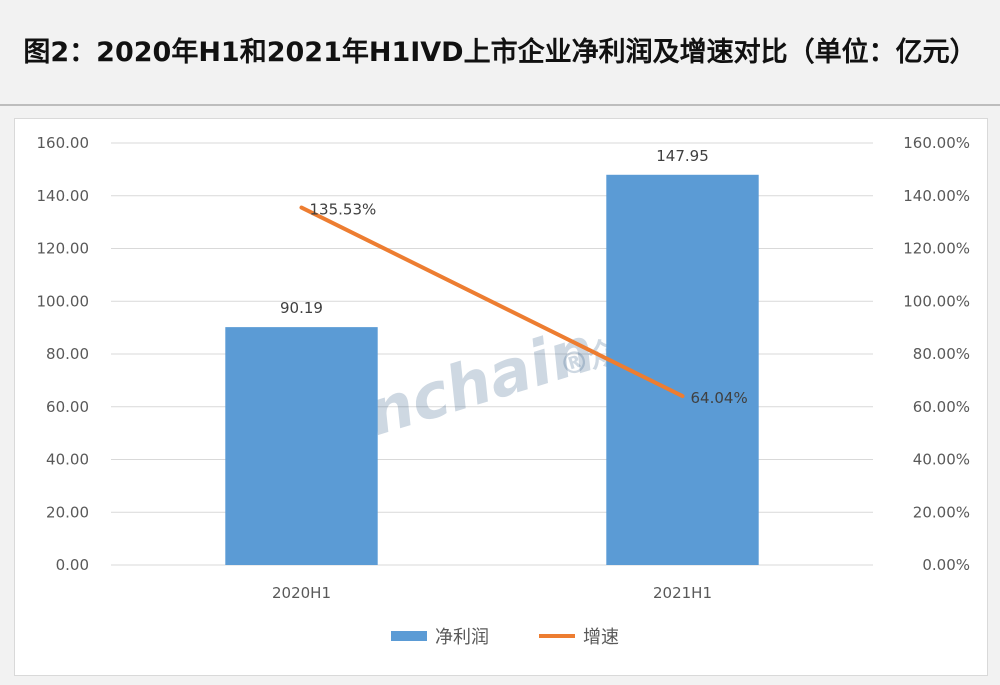 This screenshot has width=1000, height=685. I want to click on right-tick-label: 40.00%, so click(941, 460).